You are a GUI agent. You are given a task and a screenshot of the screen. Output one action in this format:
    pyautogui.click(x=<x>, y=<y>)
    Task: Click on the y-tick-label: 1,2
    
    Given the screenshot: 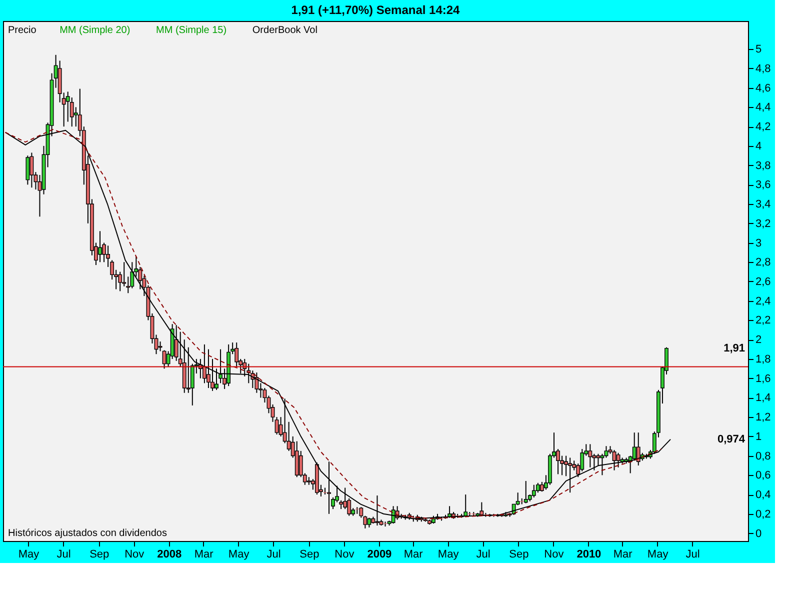 What is the action you would take?
    pyautogui.click(x=763, y=418)
    